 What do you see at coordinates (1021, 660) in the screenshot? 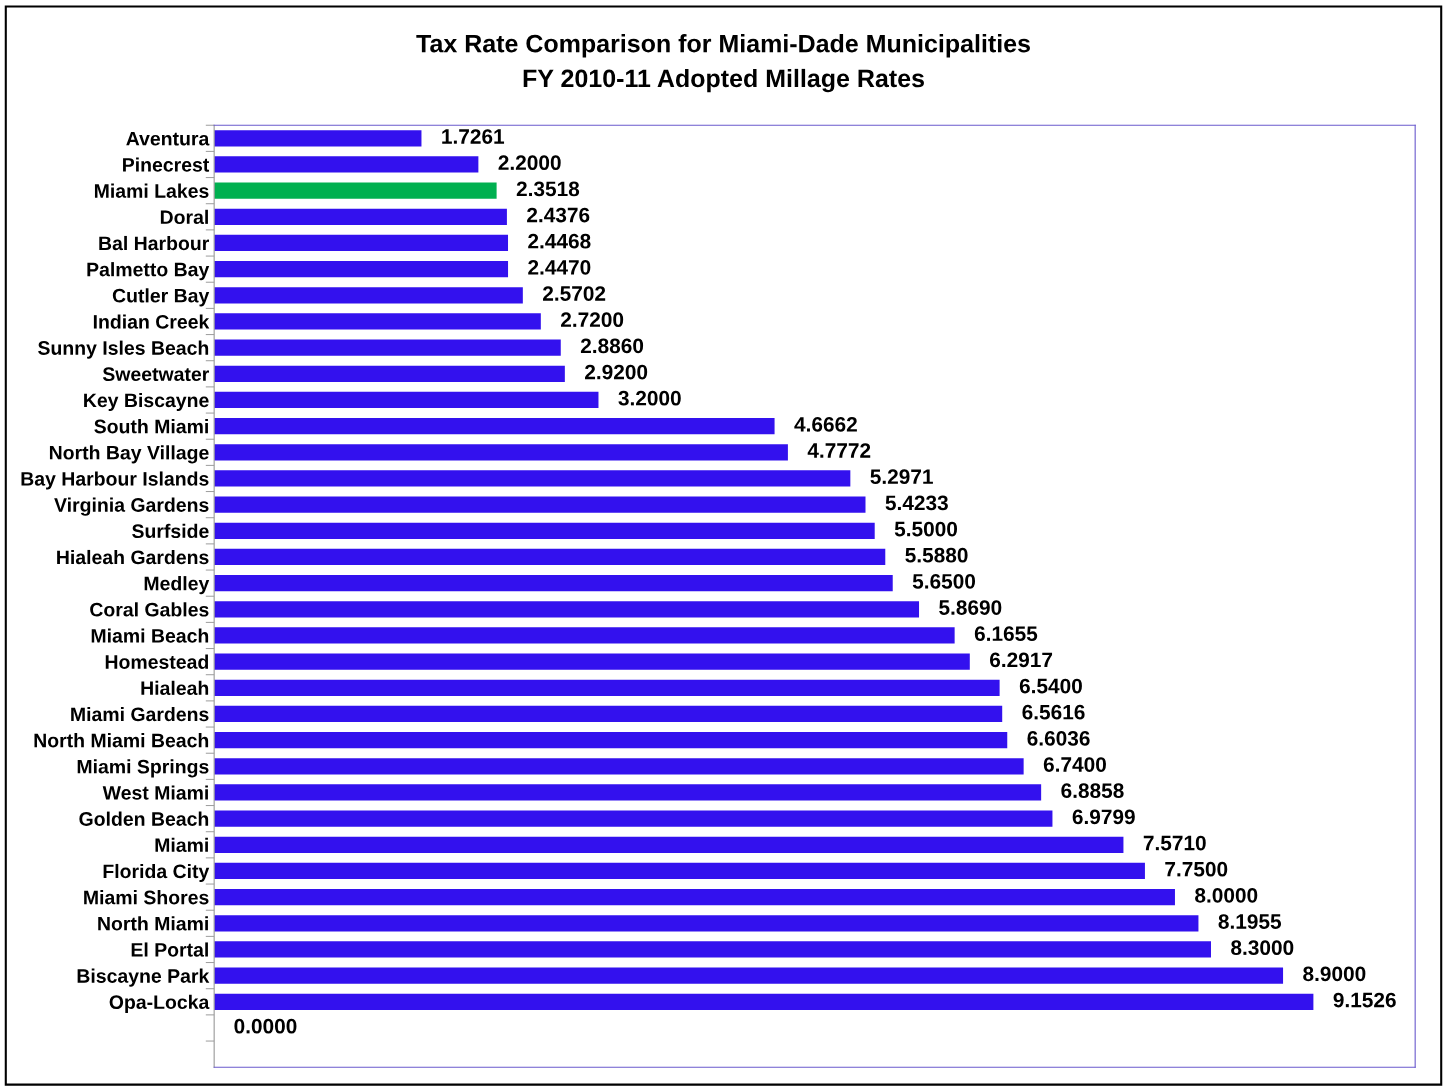
I see `data-label: 6.2917` at bounding box center [1021, 660].